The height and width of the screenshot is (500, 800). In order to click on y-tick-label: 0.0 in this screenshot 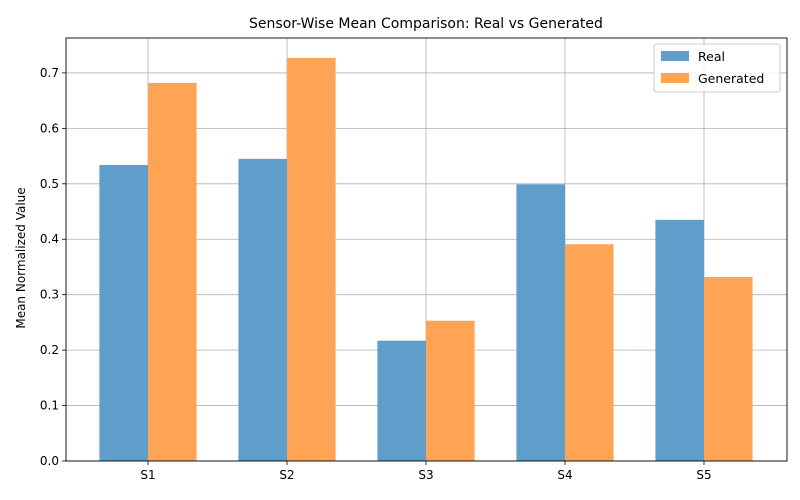, I will do `click(49, 461)`.